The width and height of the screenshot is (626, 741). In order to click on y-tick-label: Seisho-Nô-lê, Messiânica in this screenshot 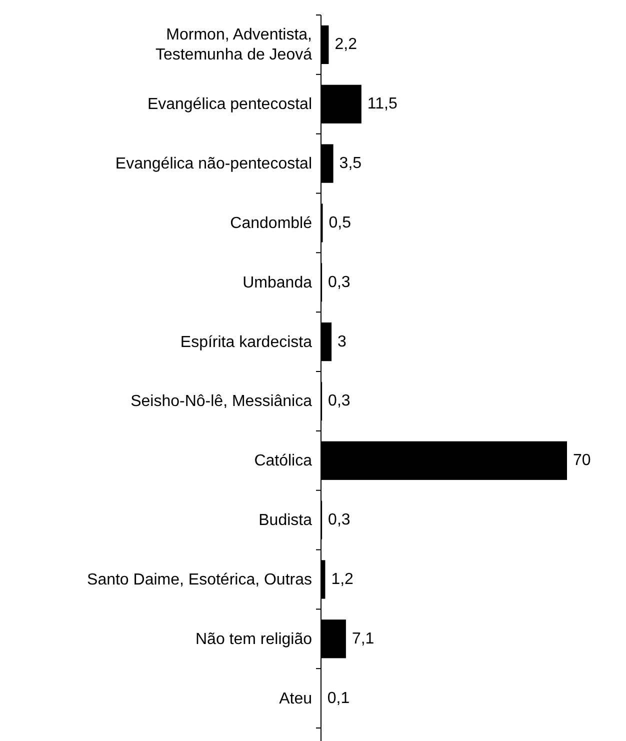, I will do `click(221, 401)`.